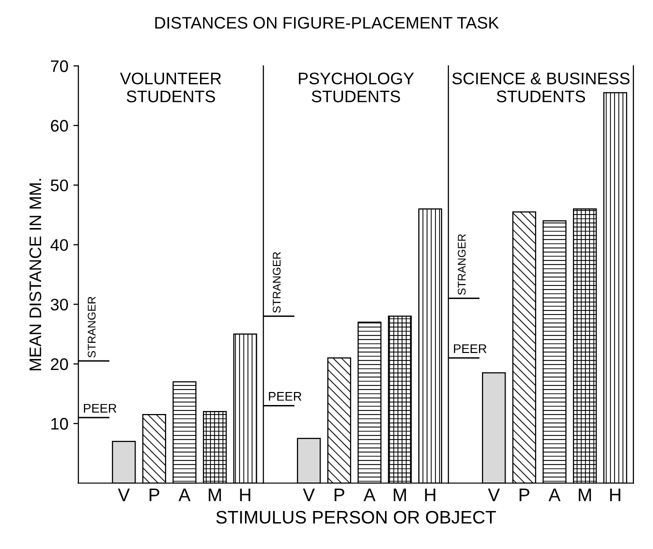  Describe the element at coordinates (59, 245) in the screenshot. I see `y-tick-label: 40` at that location.